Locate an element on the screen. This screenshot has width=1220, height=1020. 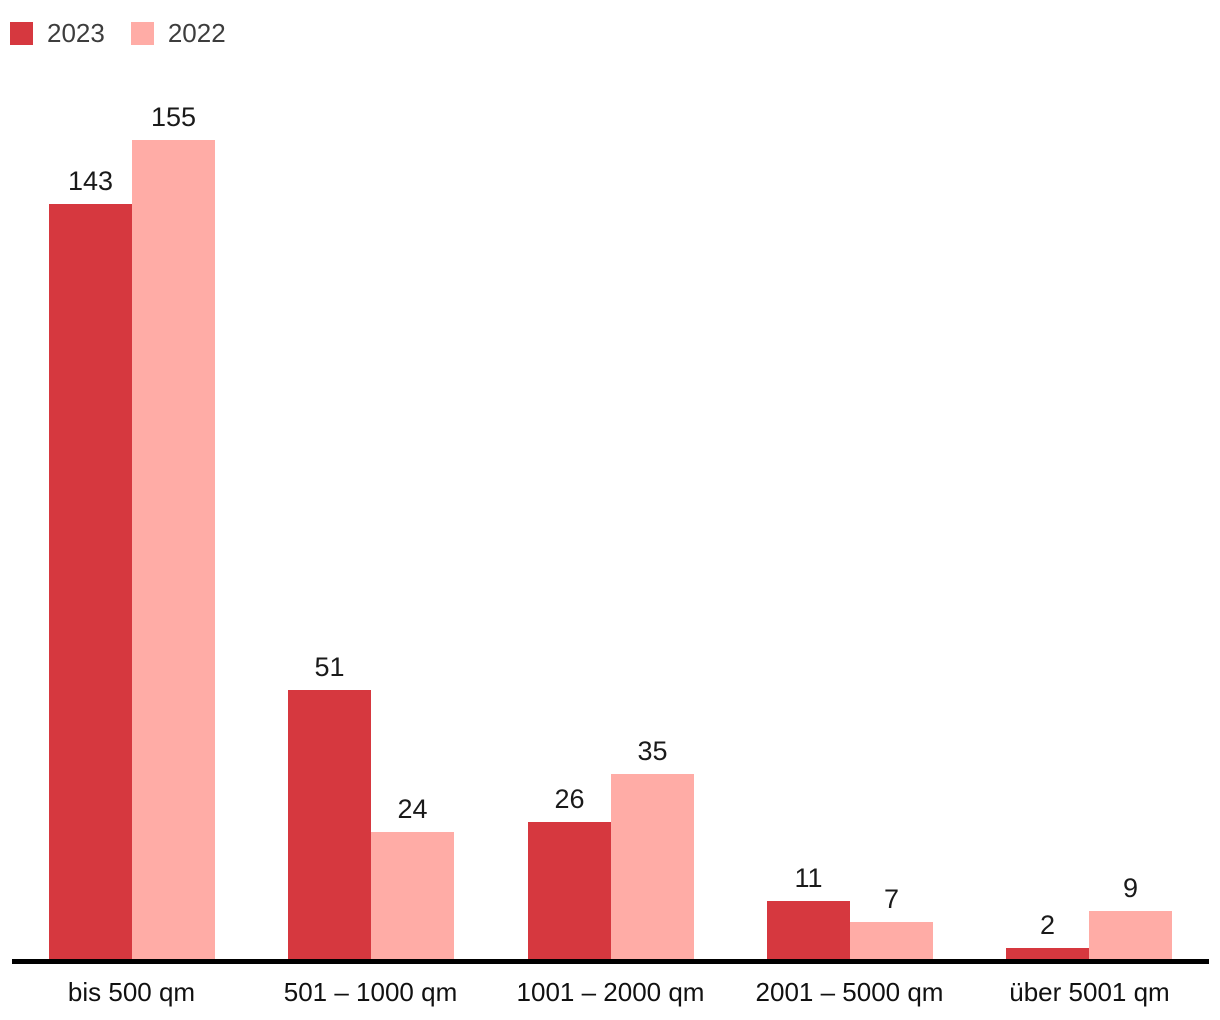
value-label-2023-group-4: 2 is located at coordinates (1047, 925).